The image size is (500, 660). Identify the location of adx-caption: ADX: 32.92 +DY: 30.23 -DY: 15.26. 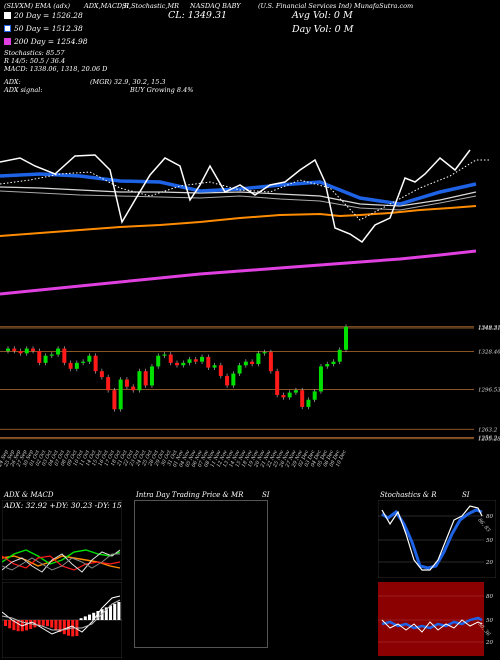
(62, 505).